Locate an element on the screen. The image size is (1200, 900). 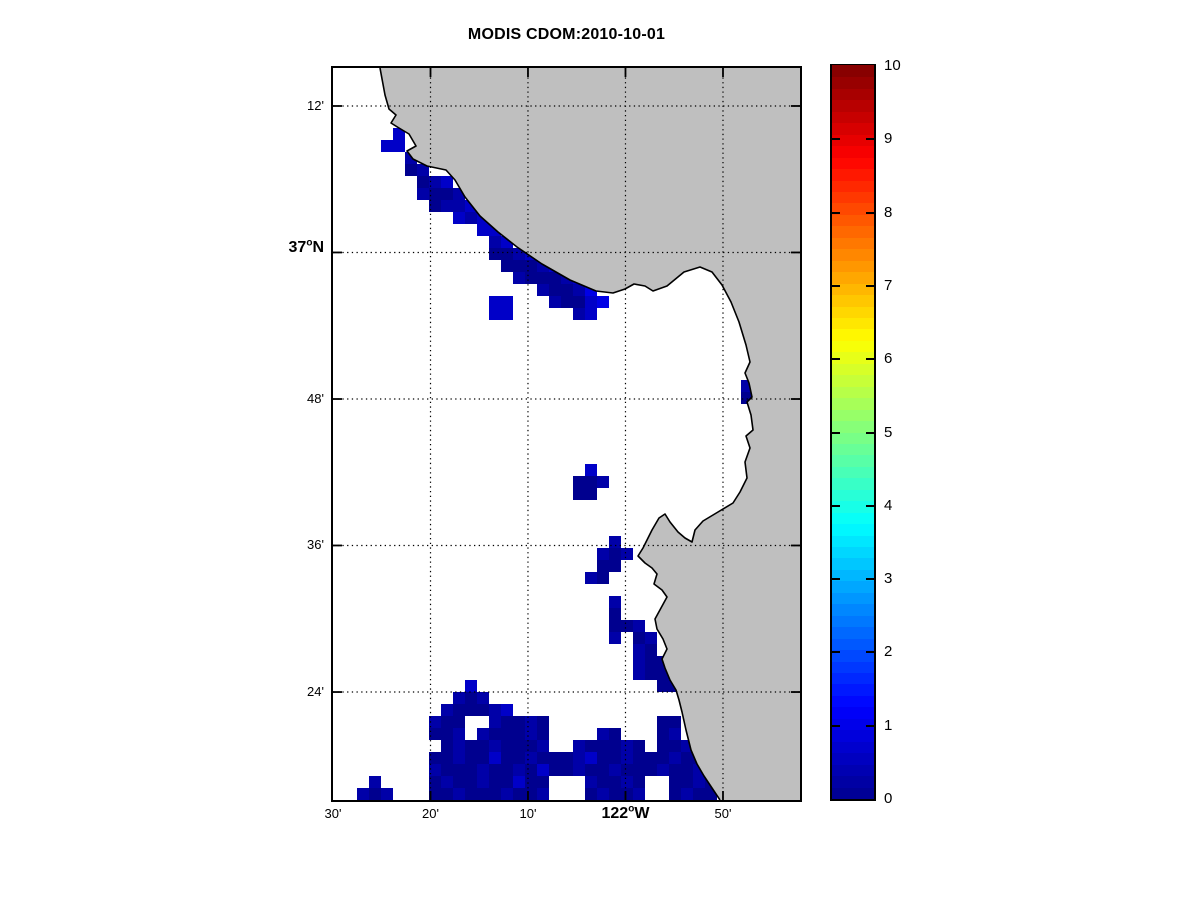
colorbar-tick-label: 9 is located at coordinates (888, 139).